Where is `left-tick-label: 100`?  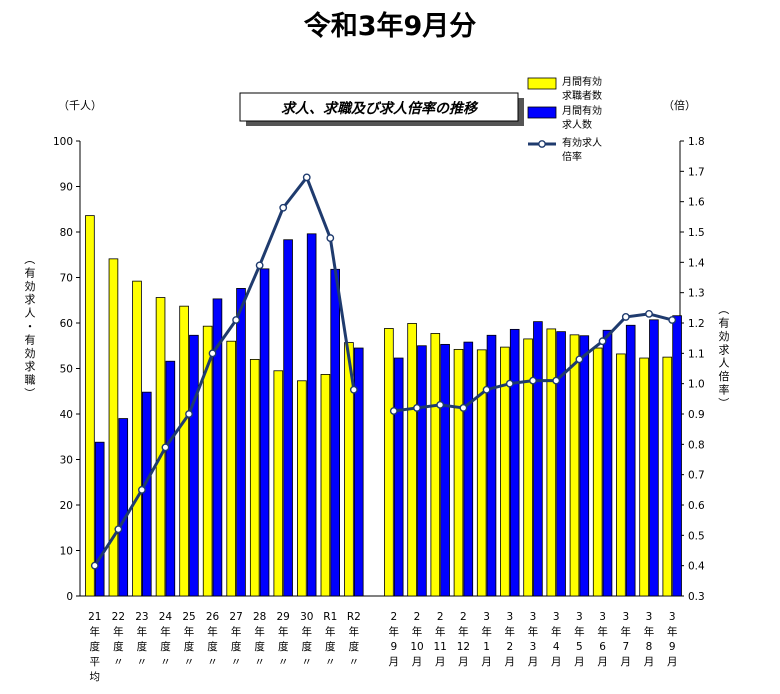 left-tick-label: 100 is located at coordinates (63, 142).